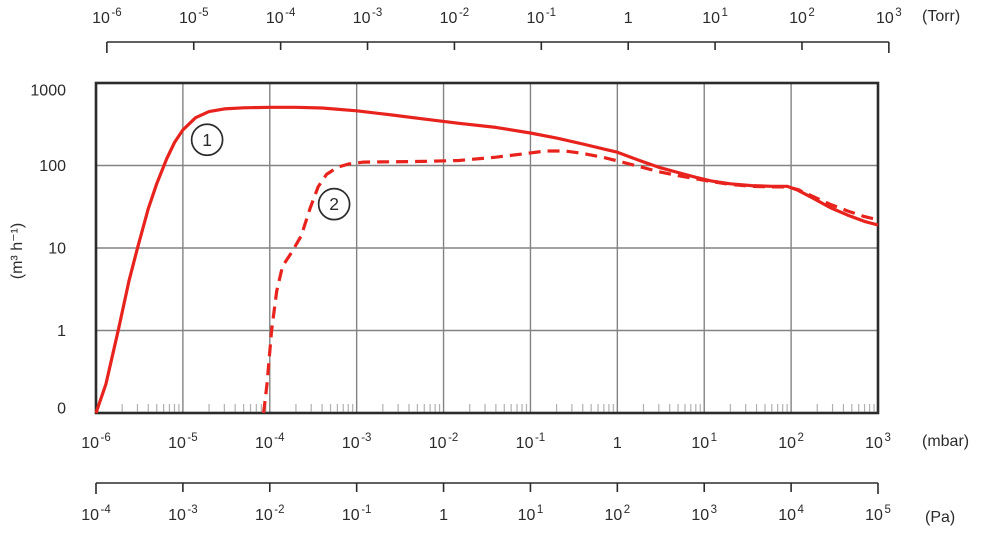  I want to click on torr-unit-label: (Torr), so click(941, 16).